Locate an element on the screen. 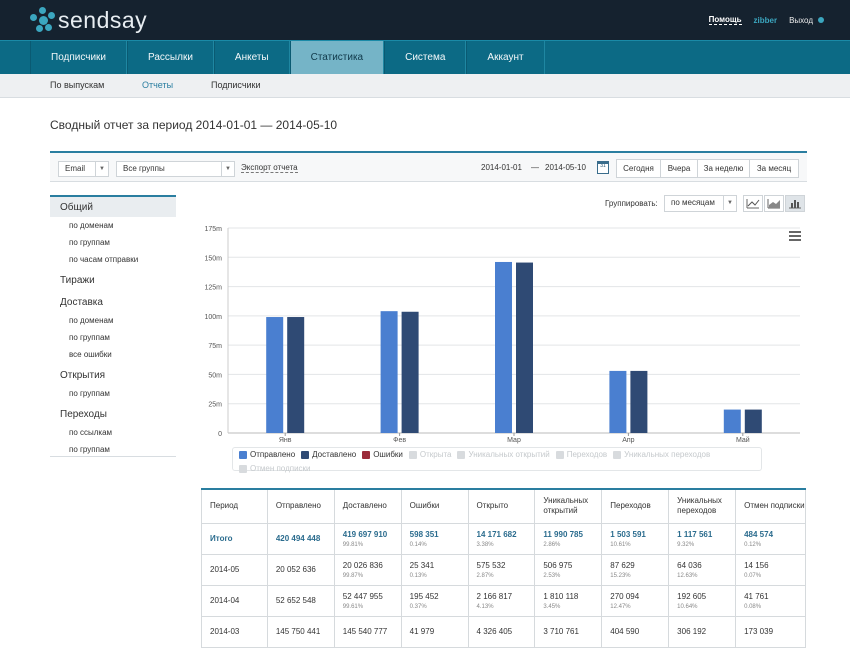 This screenshot has height=648, width=850. legend-label: Доставлено is located at coordinates (334, 454).